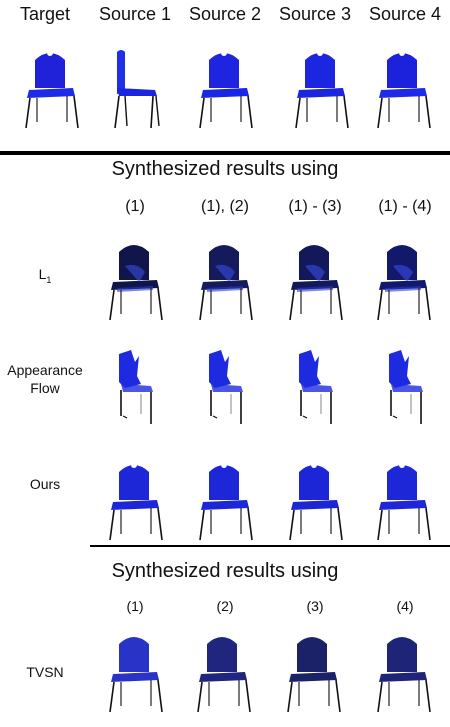  I want to click on section2-col-1: (1), so click(135, 606).